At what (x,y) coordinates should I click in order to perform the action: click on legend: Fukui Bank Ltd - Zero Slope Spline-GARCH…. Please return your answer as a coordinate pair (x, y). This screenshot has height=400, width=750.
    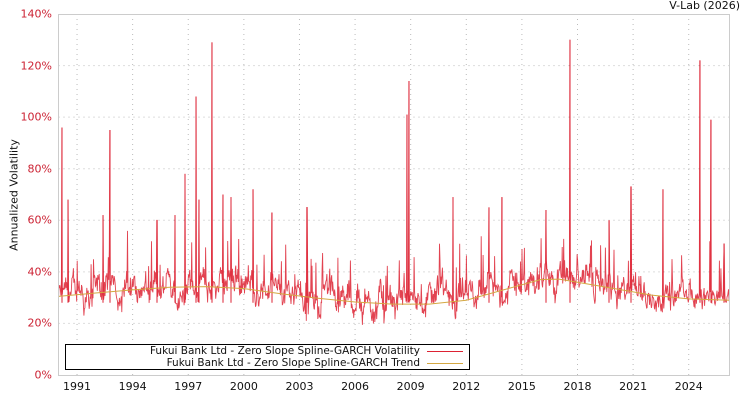
    Looking at the image, I should click on (267, 357).